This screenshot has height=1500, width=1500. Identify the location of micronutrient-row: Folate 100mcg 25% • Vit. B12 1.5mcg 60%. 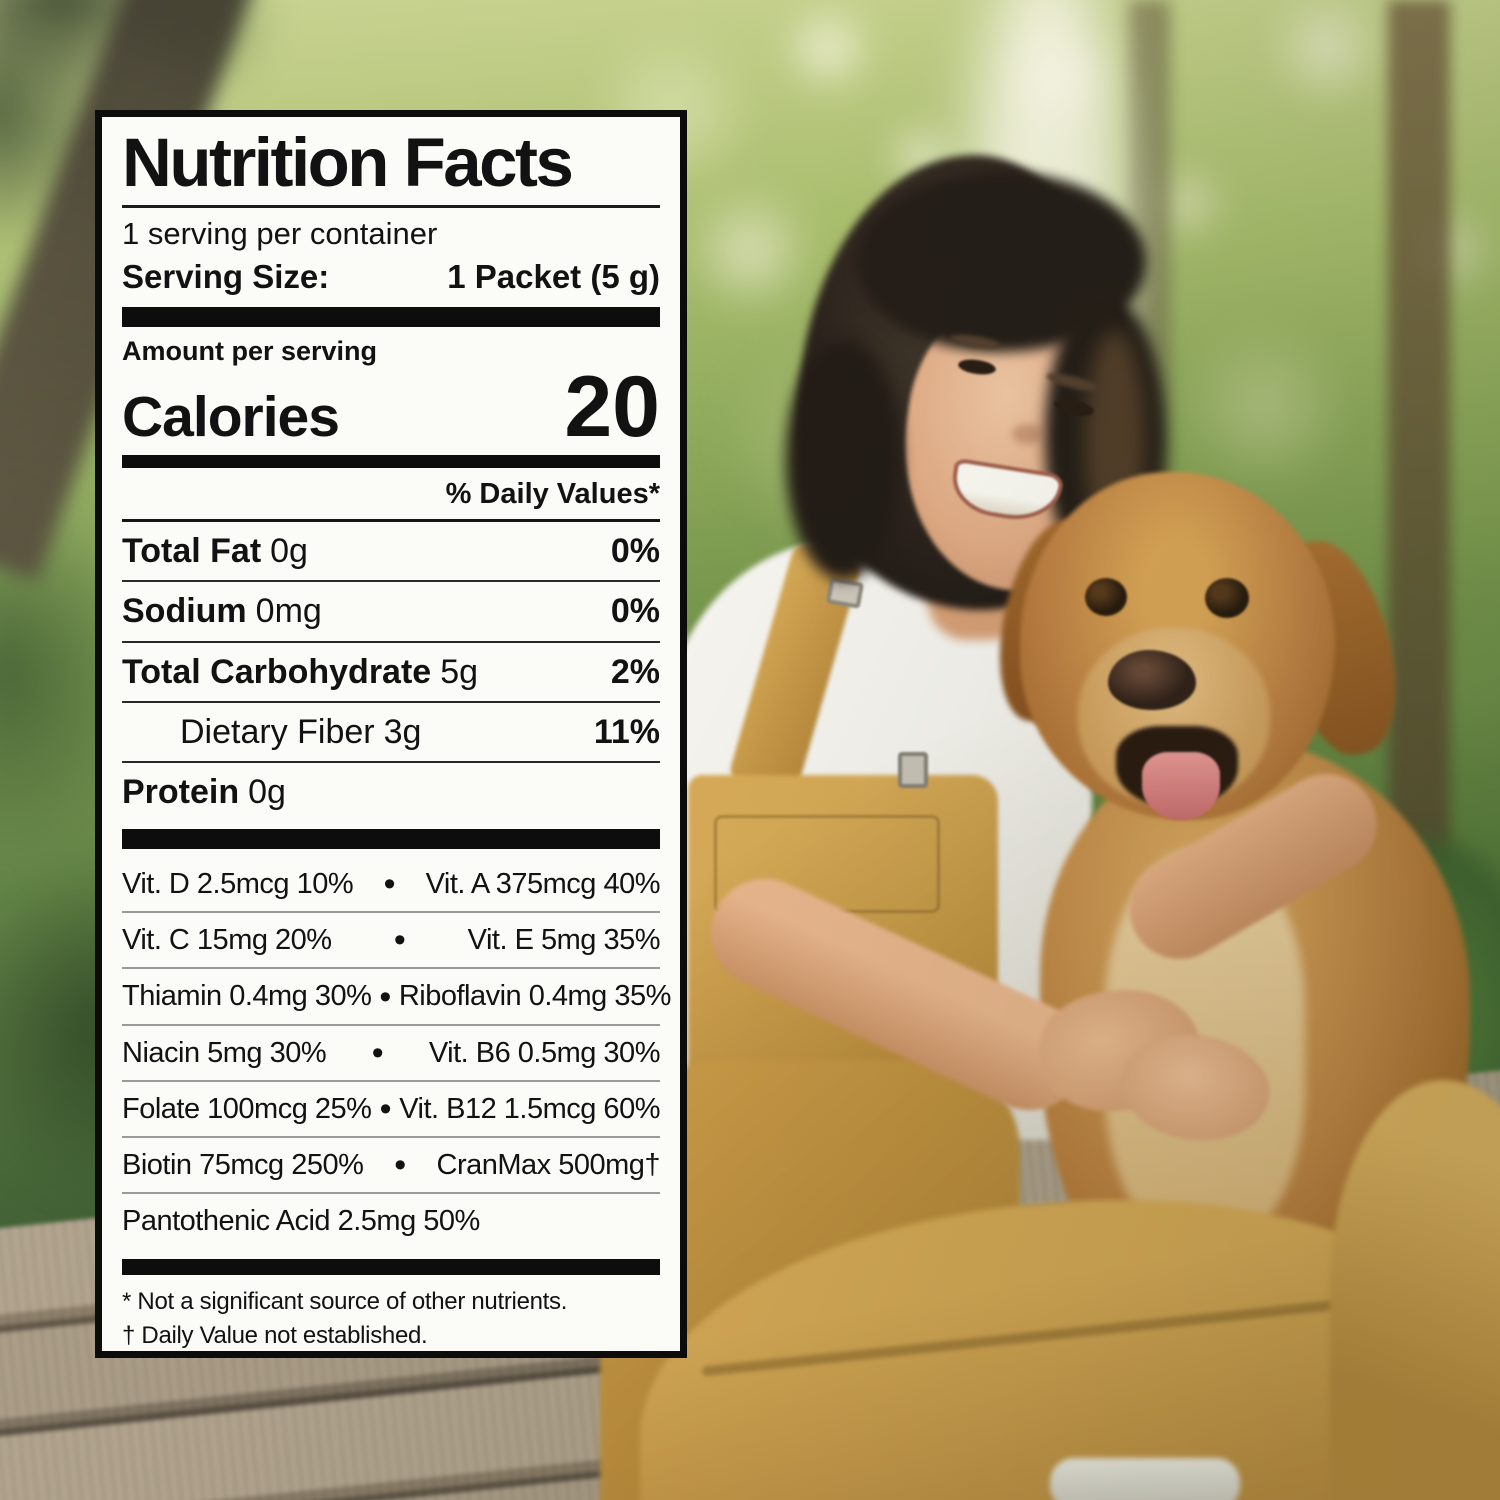
(391, 1107).